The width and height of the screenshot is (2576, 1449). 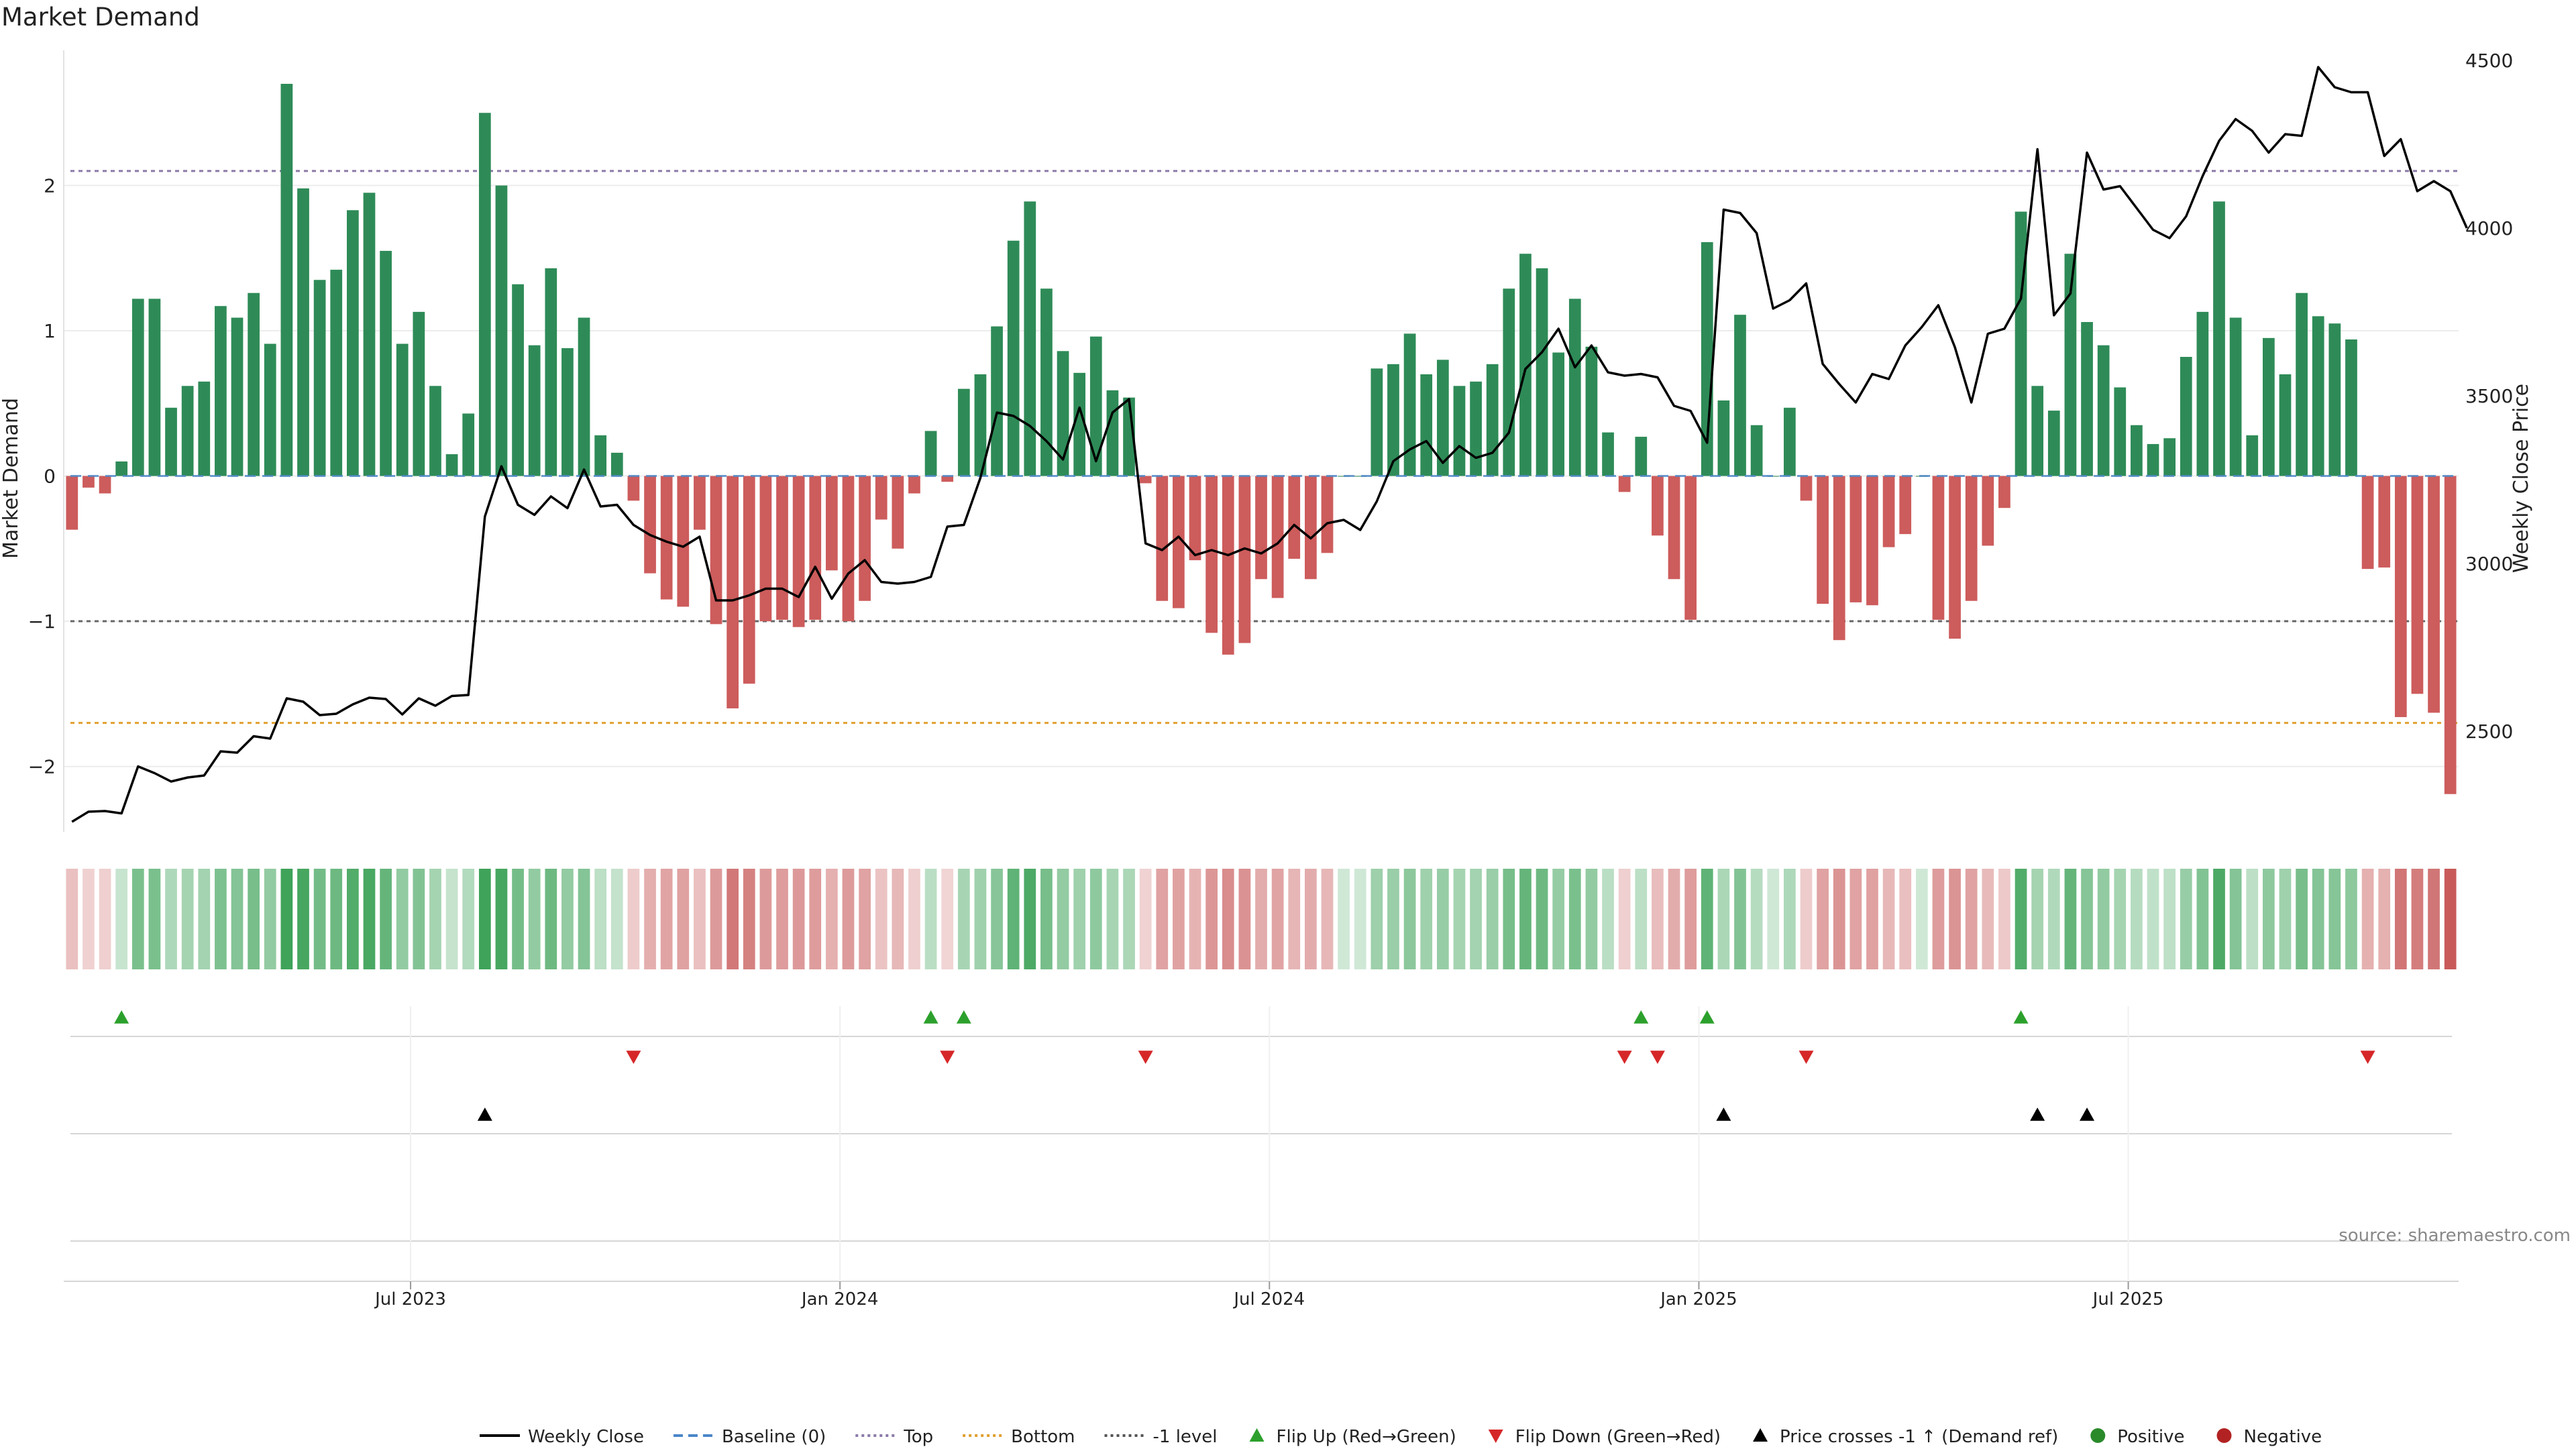 I want to click on legend-item: Flip Up (Red→Green), so click(x=1352, y=1437).